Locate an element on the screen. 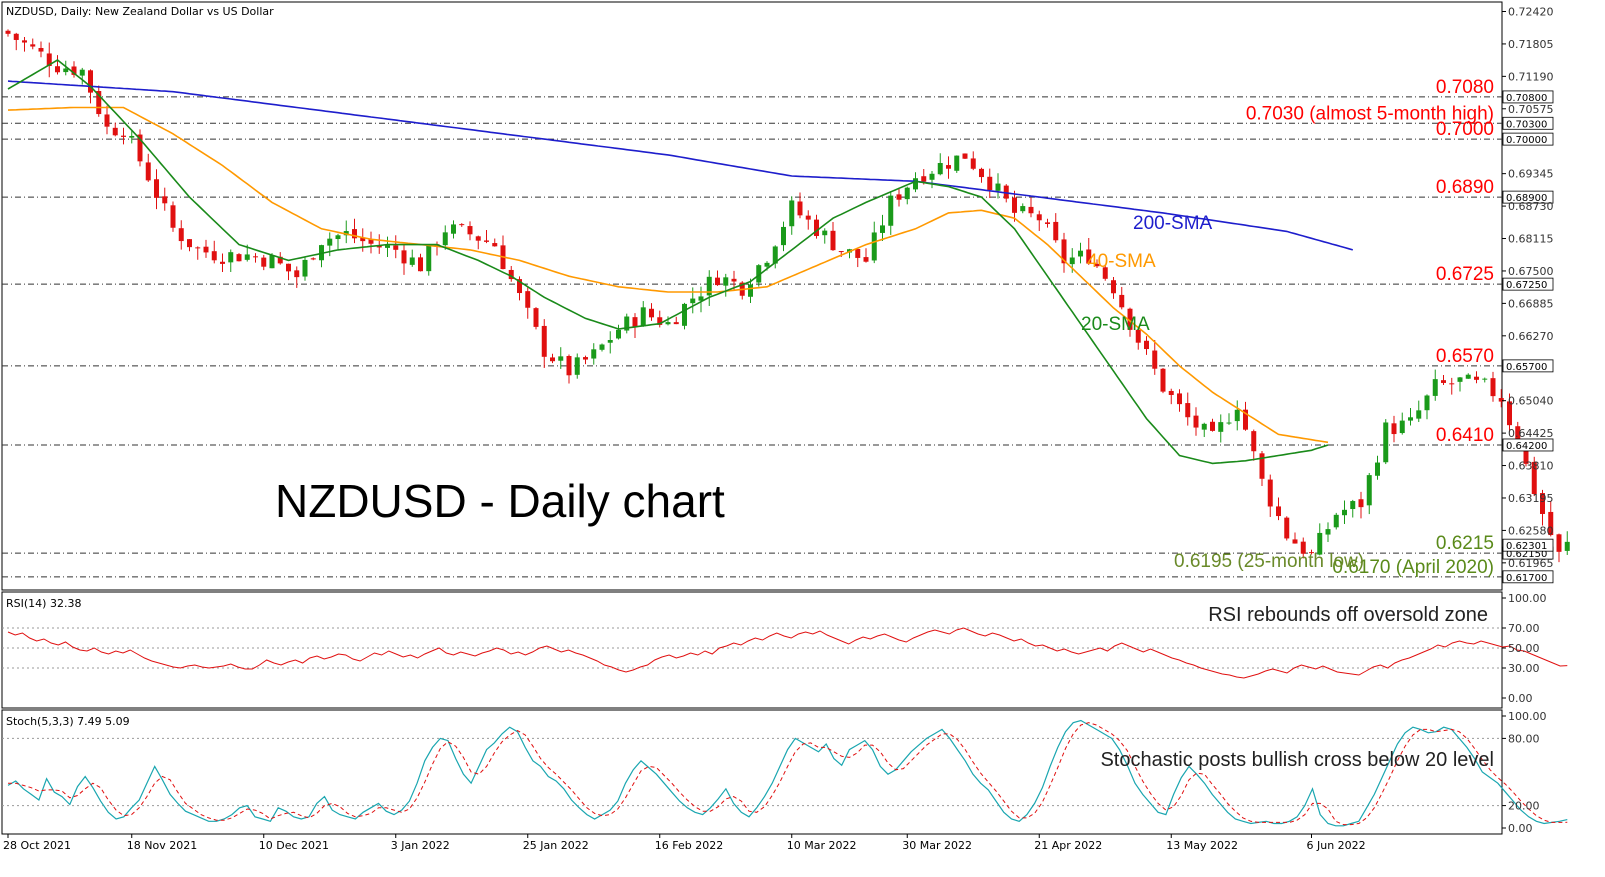  level-label: 0.6725 is located at coordinates (1465, 274).